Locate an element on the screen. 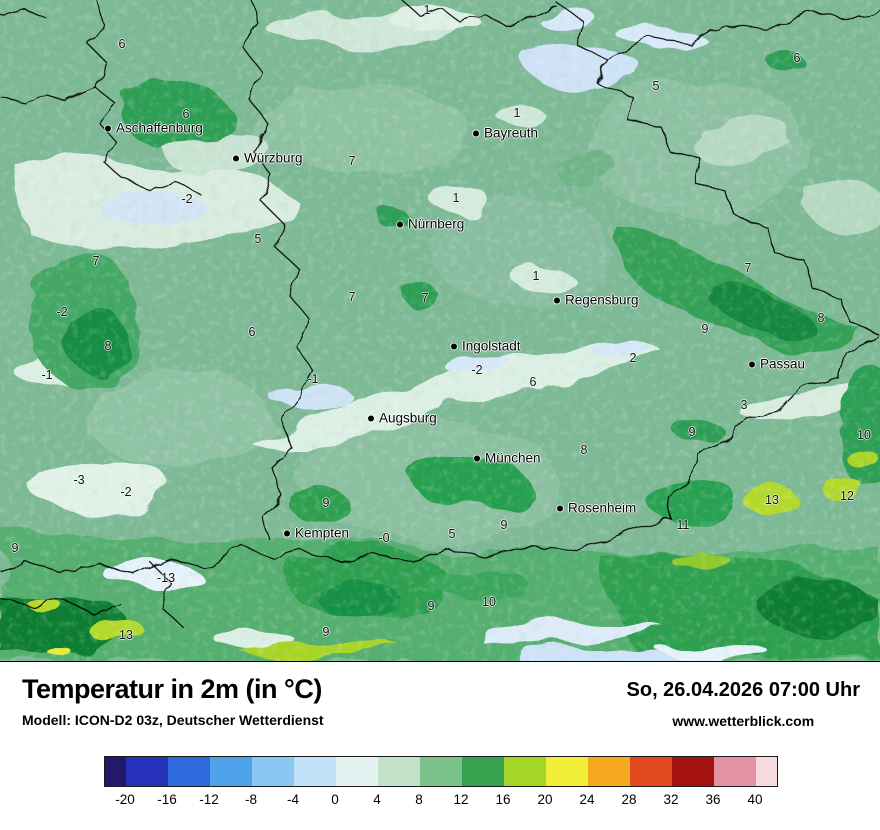 The image size is (880, 830). city-marker: Nürnberg is located at coordinates (430, 224).